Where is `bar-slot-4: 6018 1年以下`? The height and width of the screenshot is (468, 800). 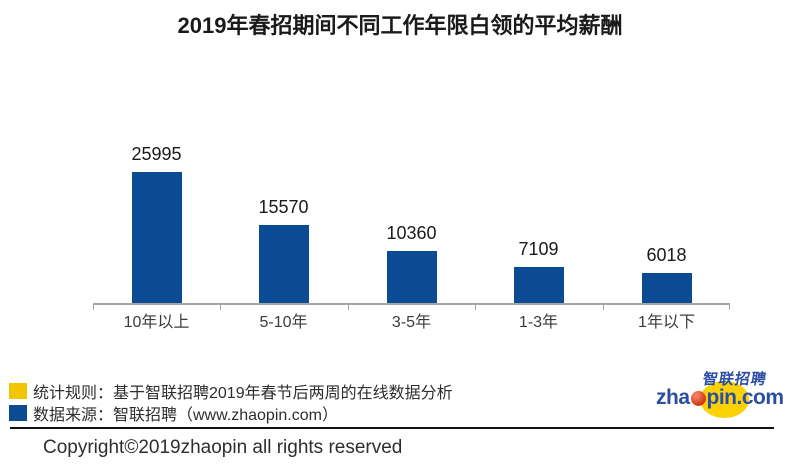
bar-slot-4: 6018 1年以下 is located at coordinates (666, 240).